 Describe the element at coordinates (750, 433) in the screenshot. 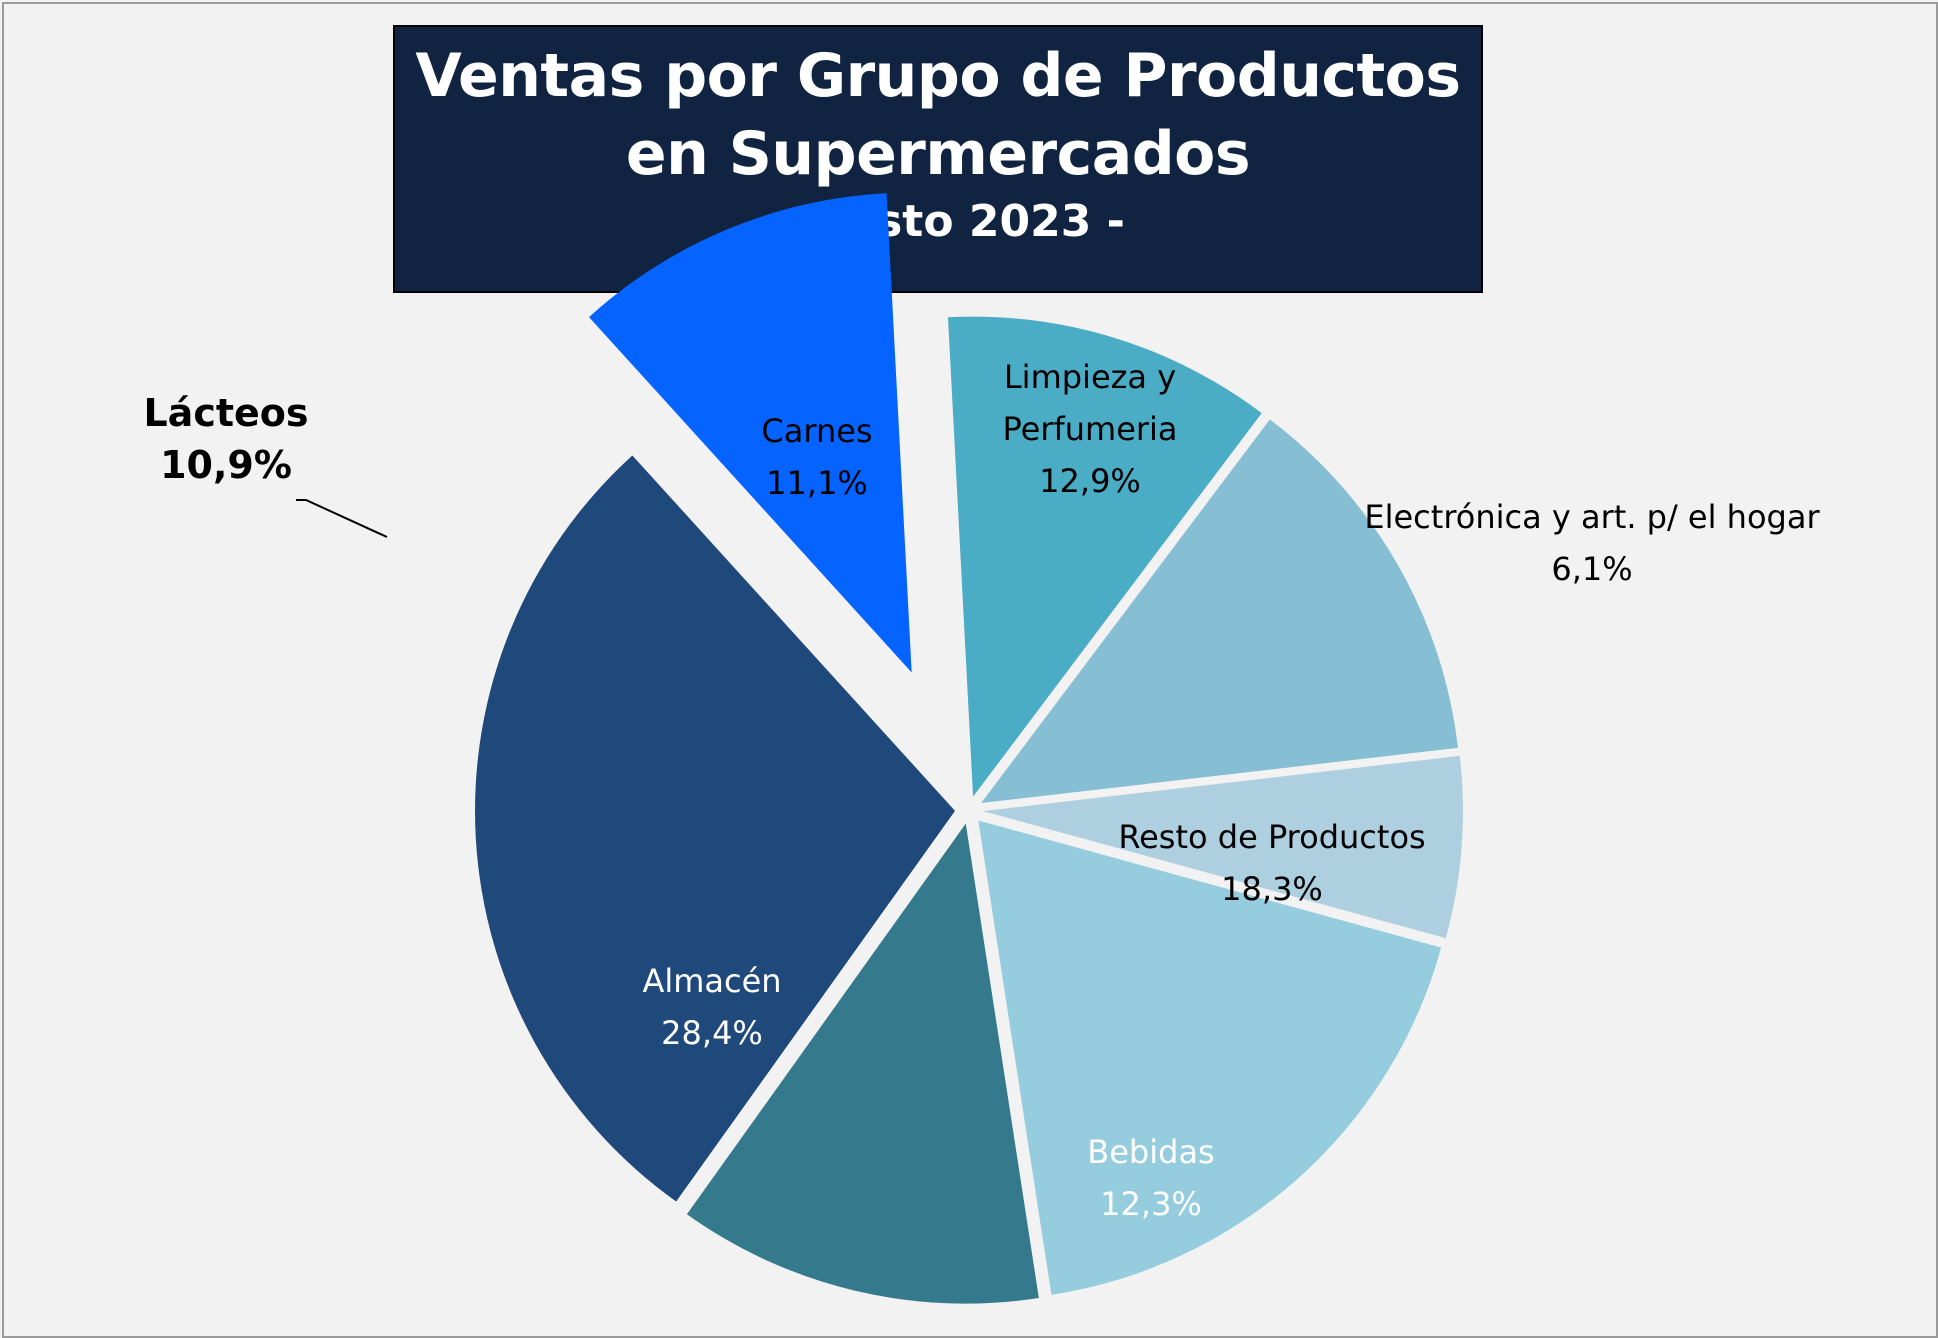

I see `pie-slice-lácteos` at that location.